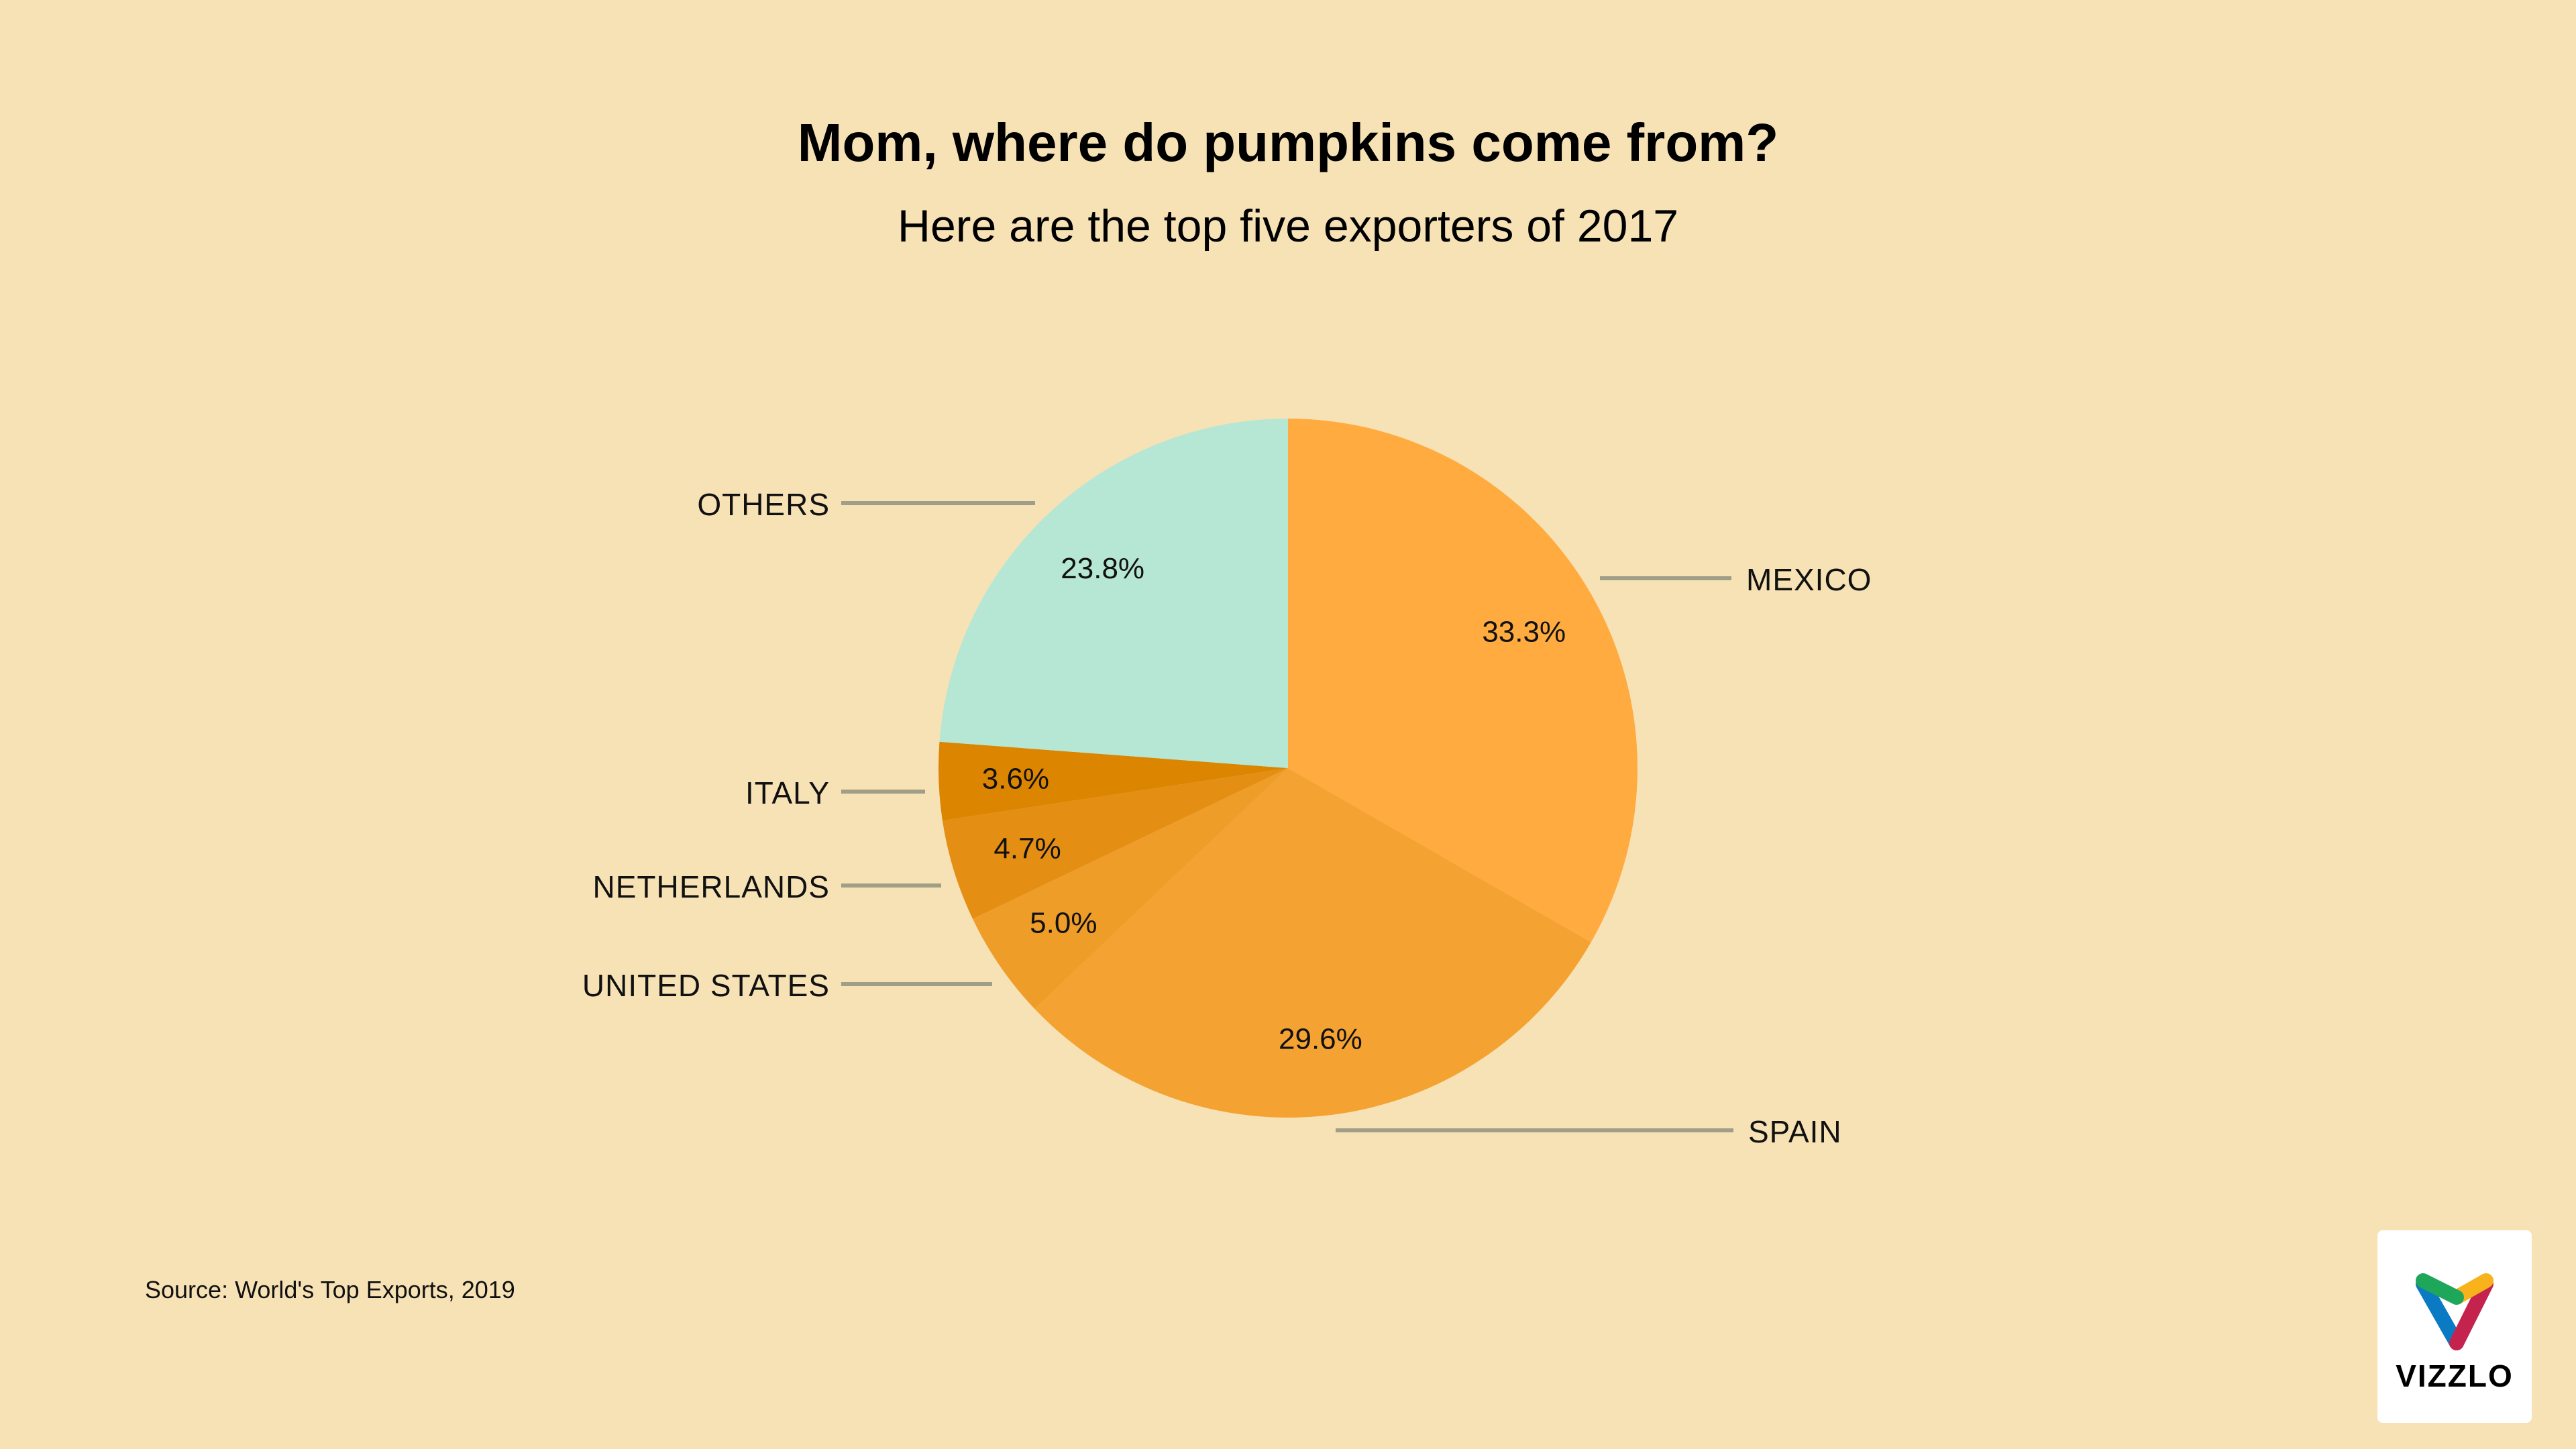 The image size is (2576, 1449). What do you see at coordinates (1524, 631) in the screenshot?
I see `slice-value-label: 33.3%` at bounding box center [1524, 631].